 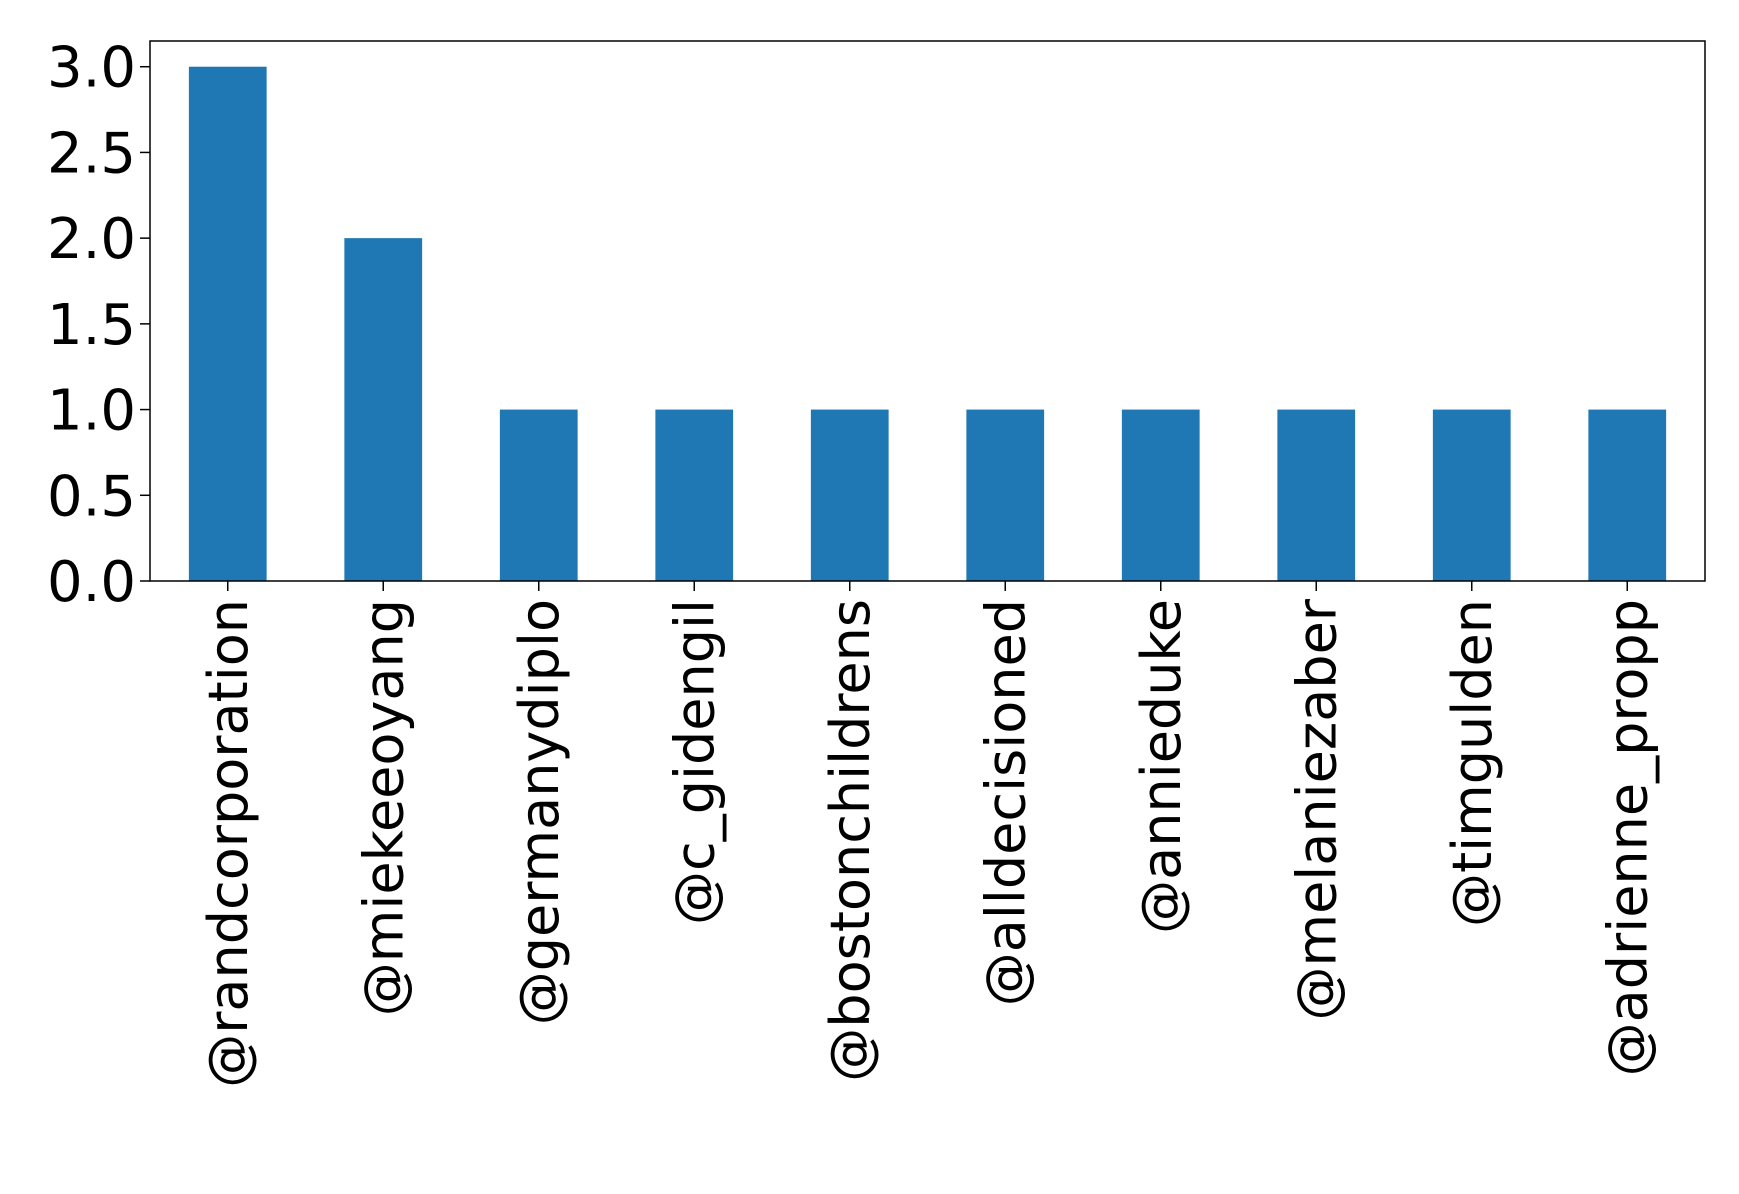 I want to click on y-tick-label: 0.5, so click(x=91, y=496).